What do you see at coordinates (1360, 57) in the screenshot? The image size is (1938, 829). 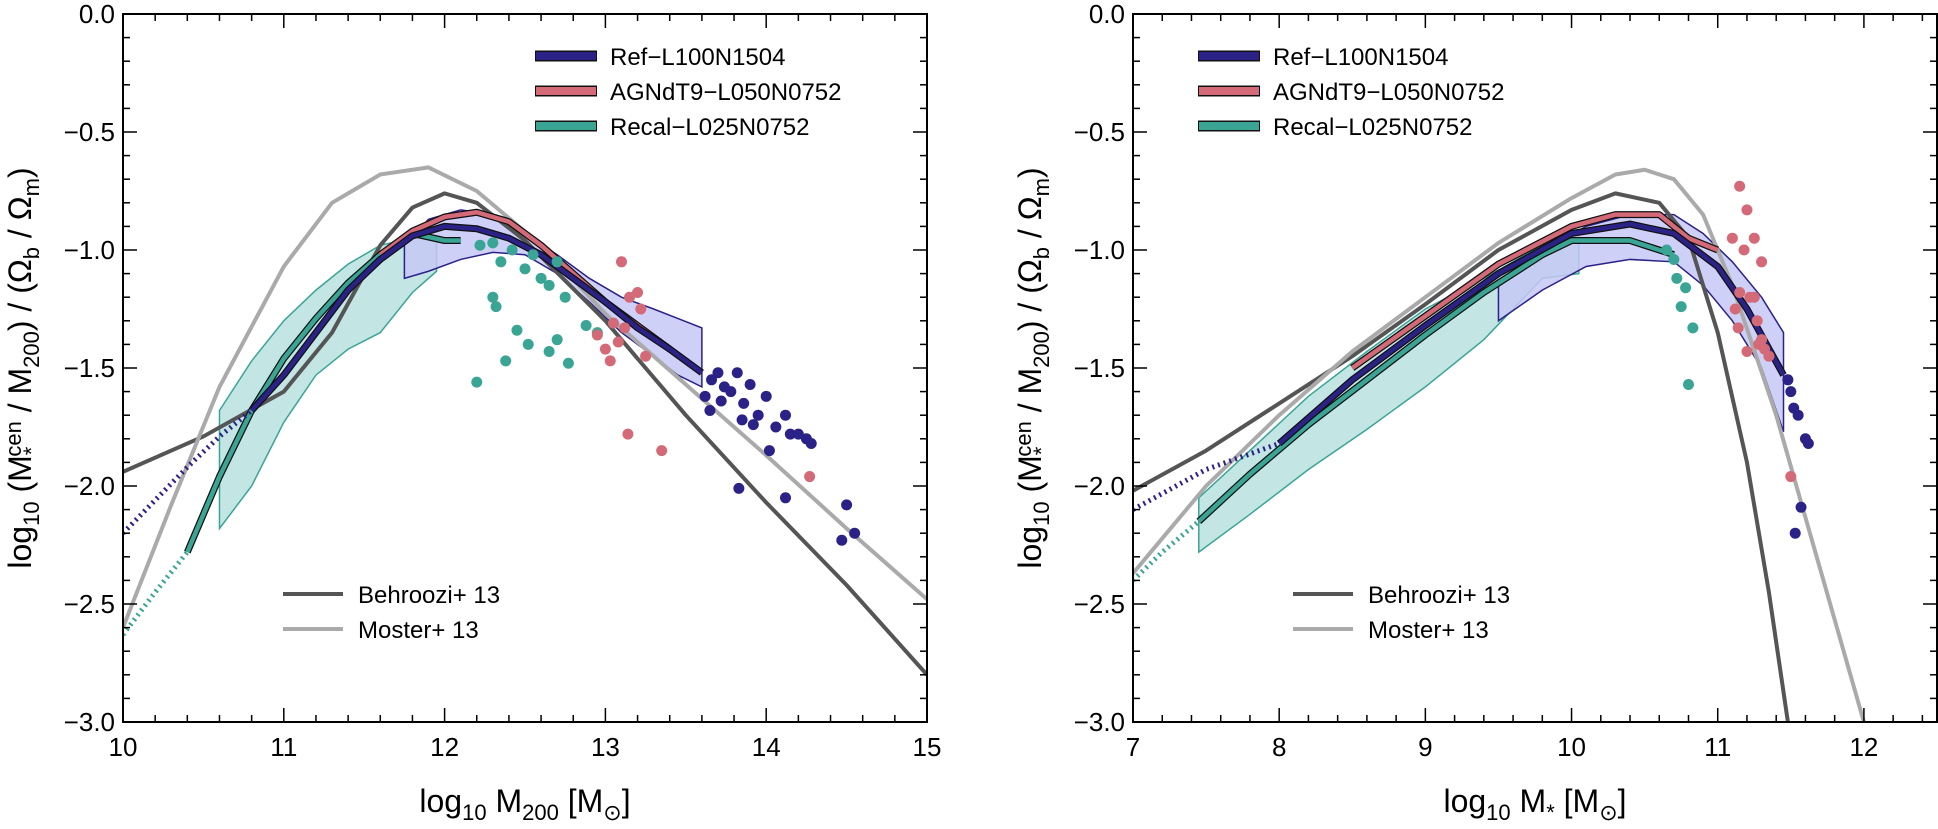 I see `ref-legend-label: Ref−L100N1504` at bounding box center [1360, 57].